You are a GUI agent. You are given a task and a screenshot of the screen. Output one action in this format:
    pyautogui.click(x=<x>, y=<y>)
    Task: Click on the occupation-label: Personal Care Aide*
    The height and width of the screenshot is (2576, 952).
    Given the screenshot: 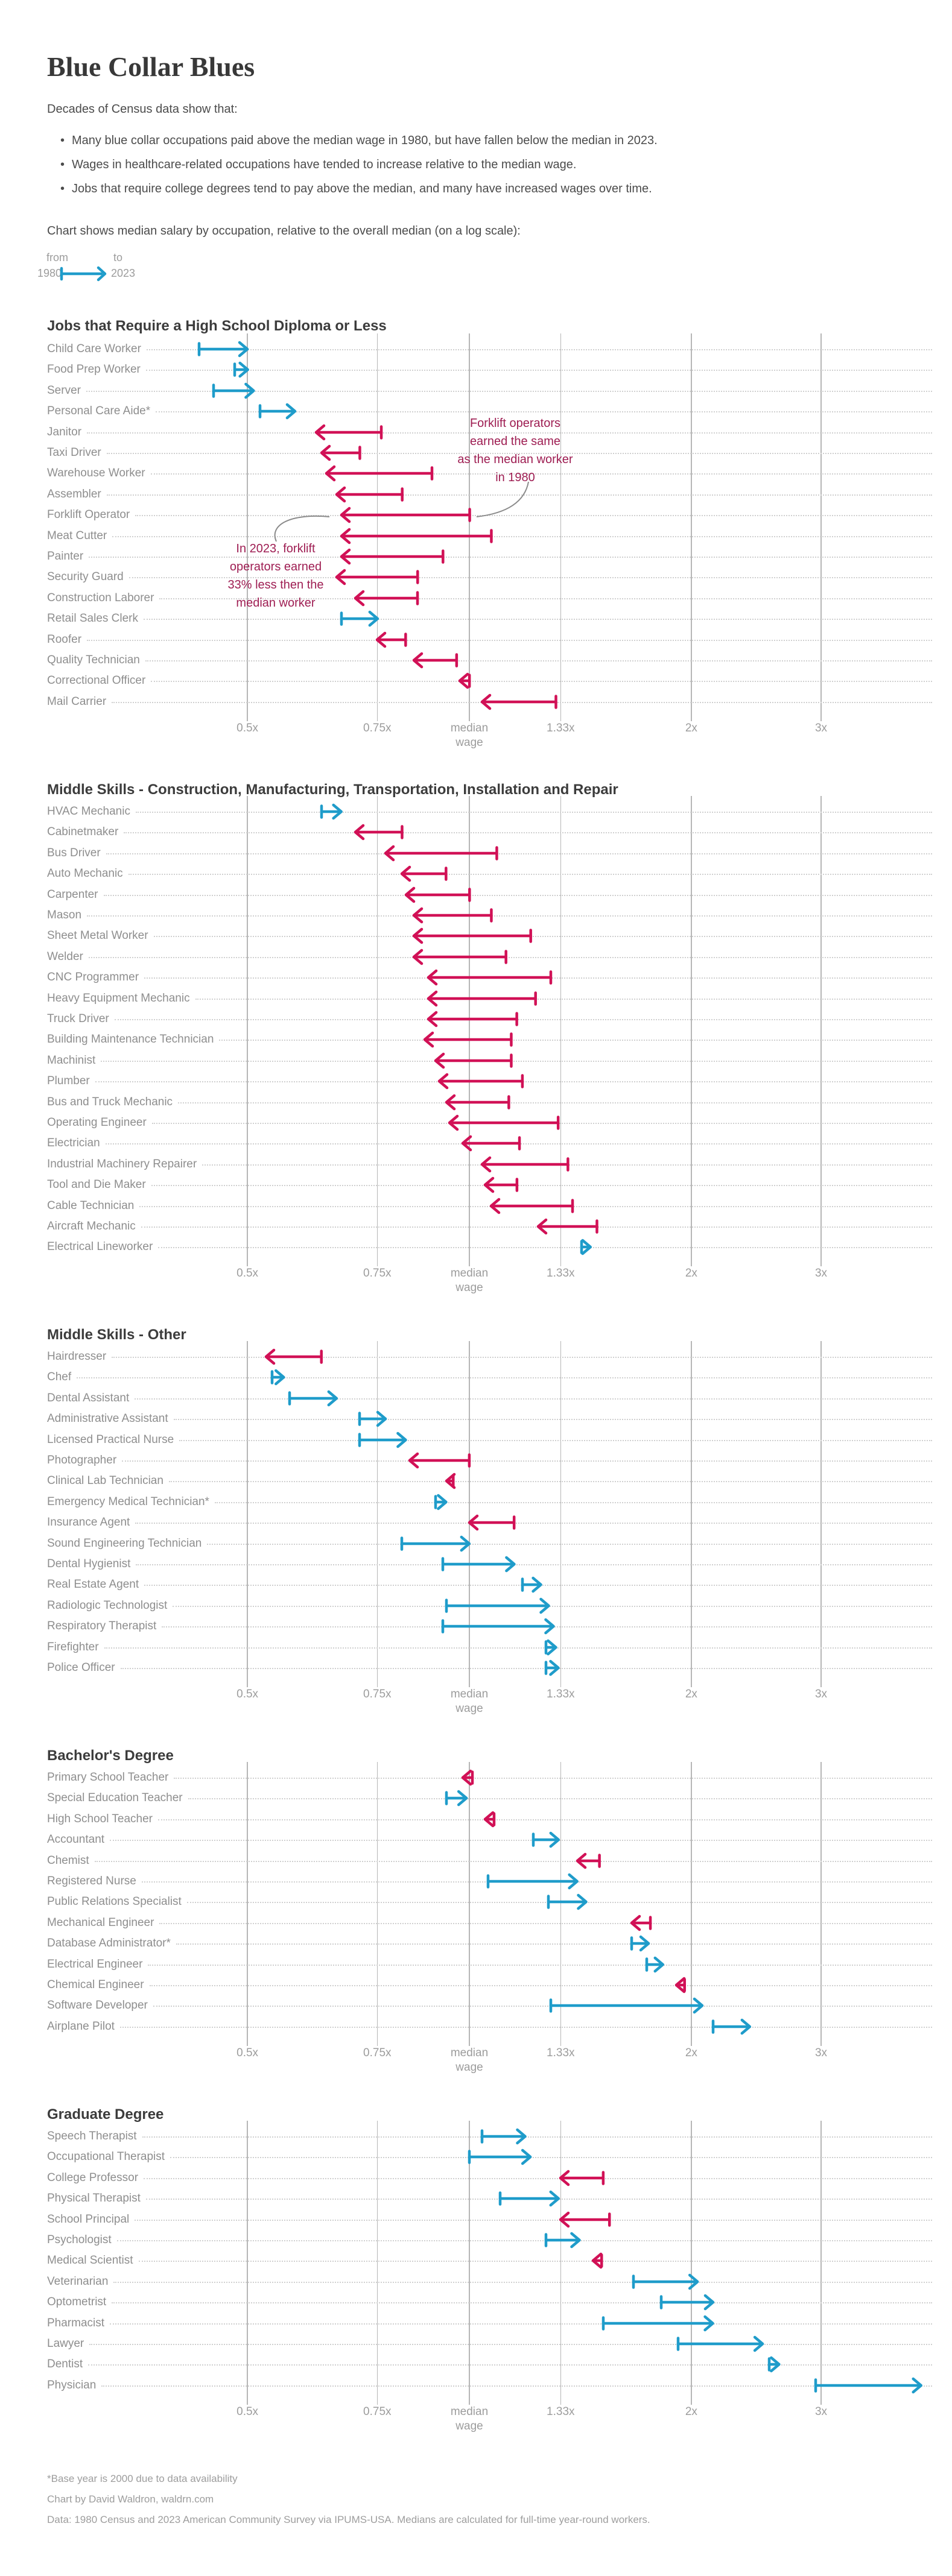 What is the action you would take?
    pyautogui.click(x=99, y=411)
    